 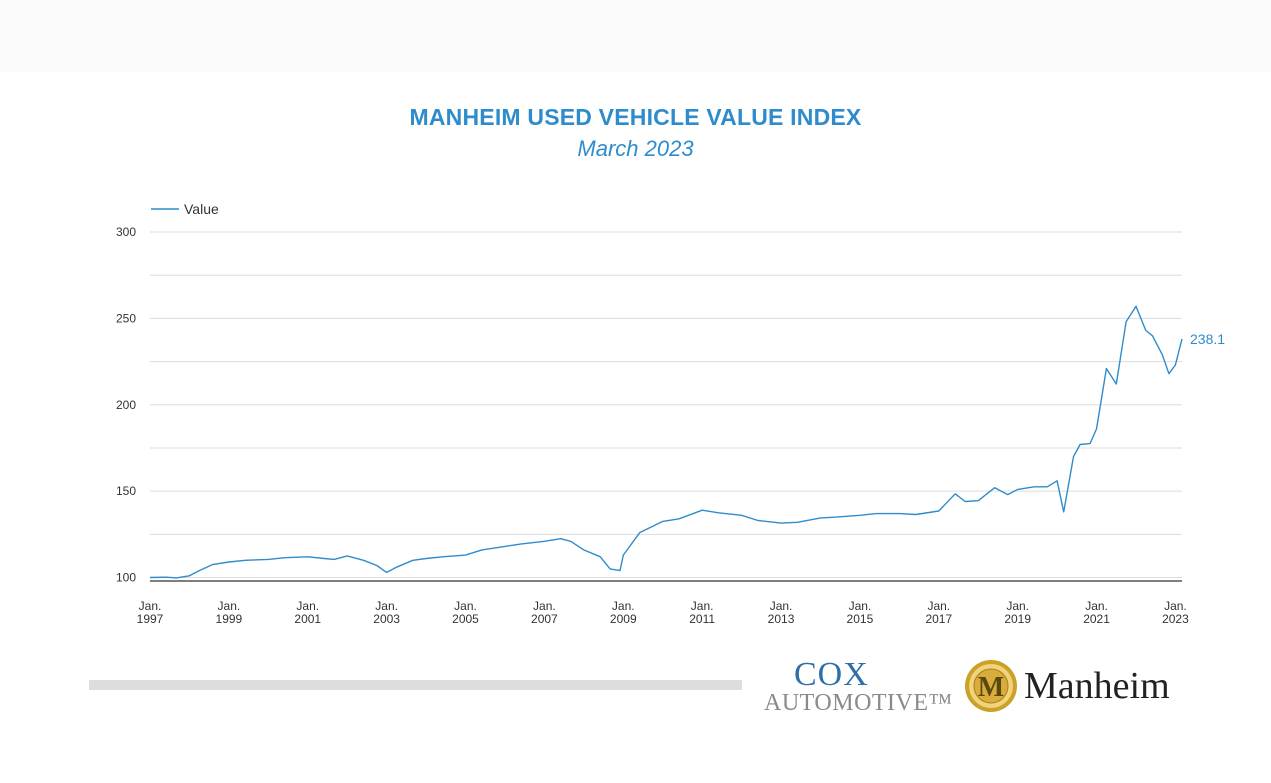 What do you see at coordinates (938, 619) in the screenshot?
I see `x-tick-label-line: 2017` at bounding box center [938, 619].